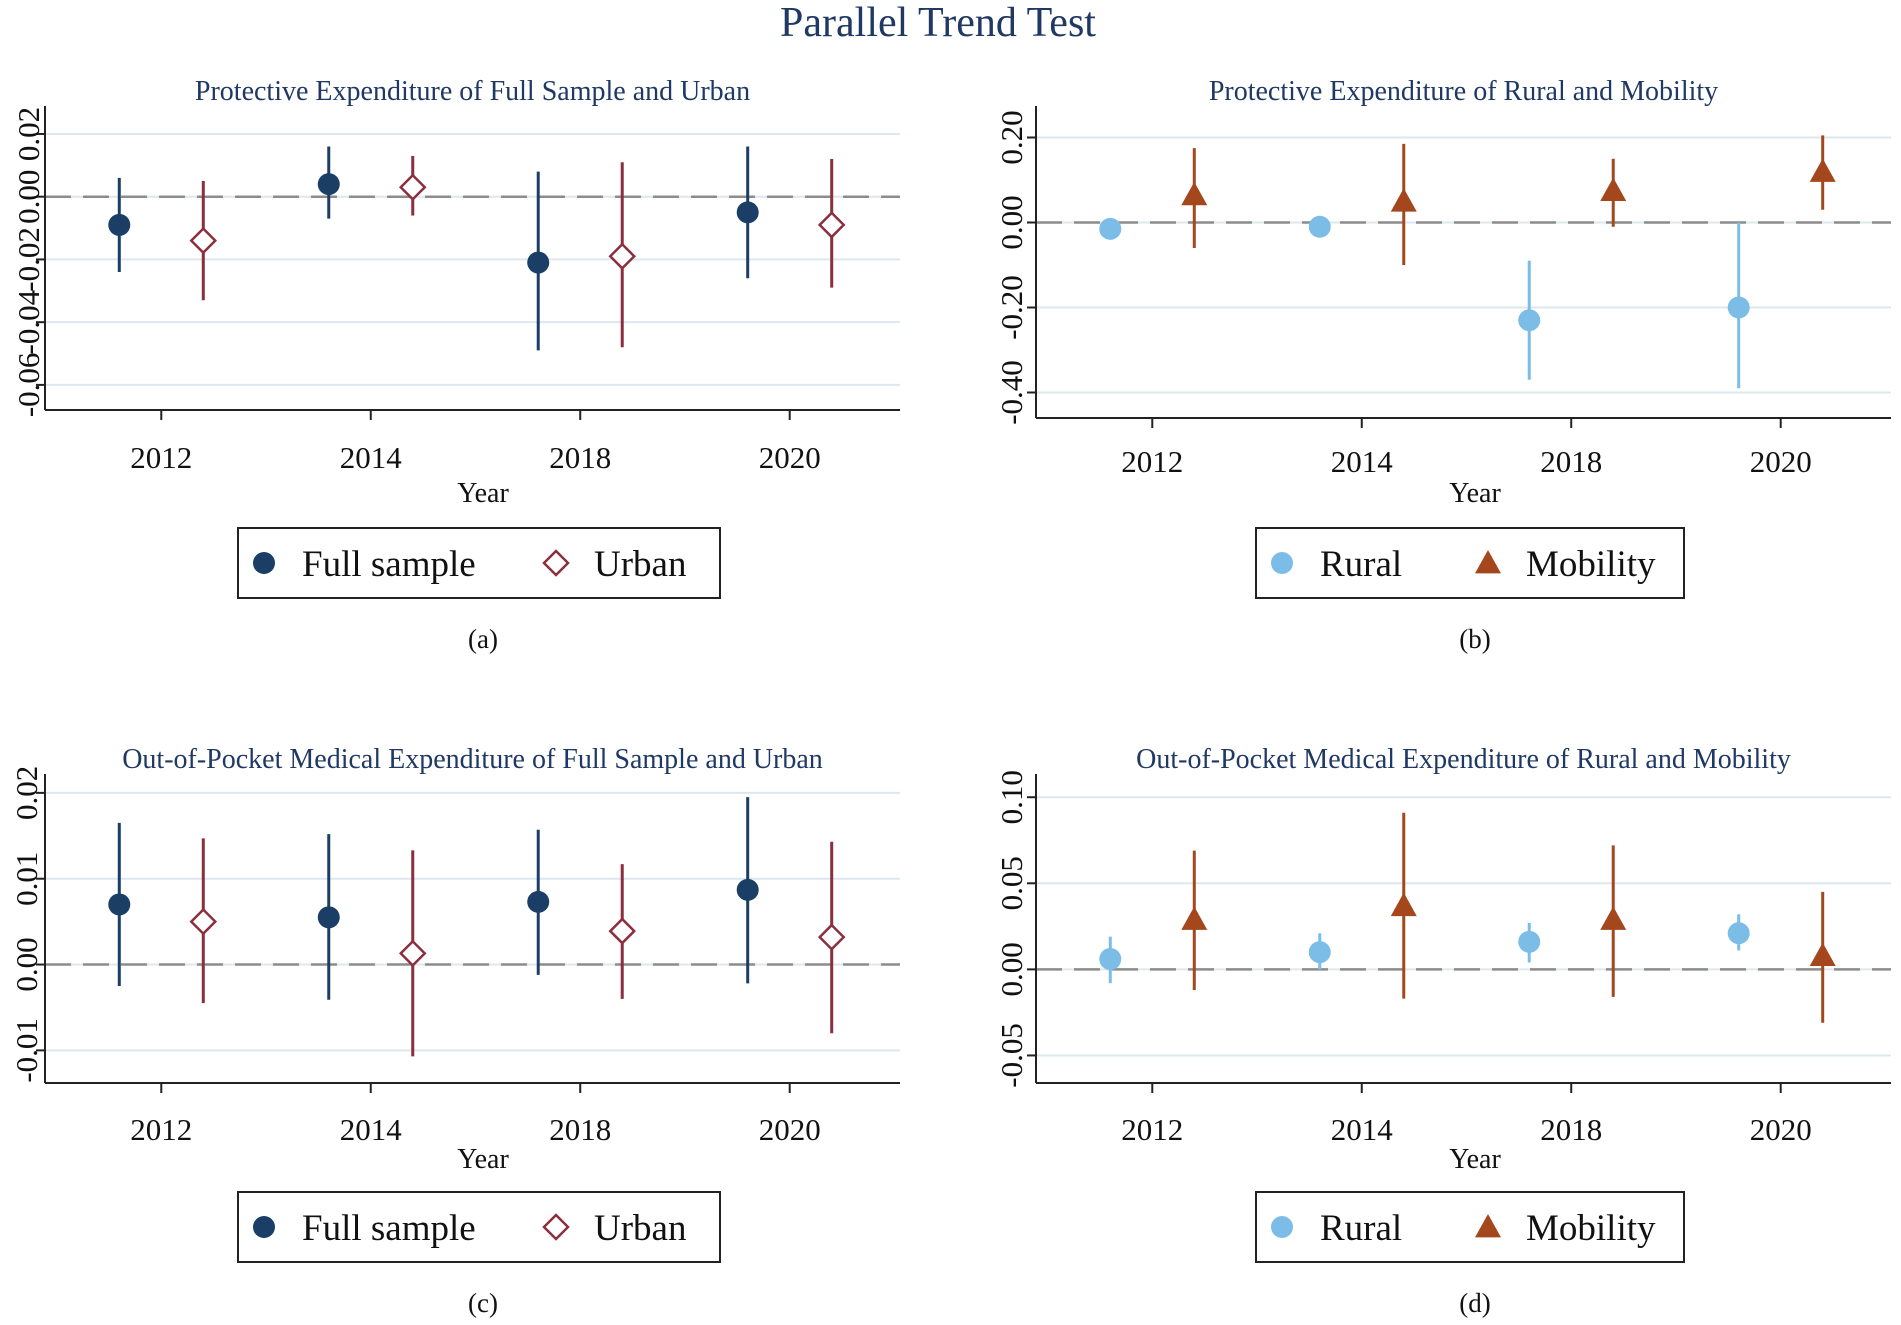  I want to click on y-tick-label: -0.05, so click(1011, 1055).